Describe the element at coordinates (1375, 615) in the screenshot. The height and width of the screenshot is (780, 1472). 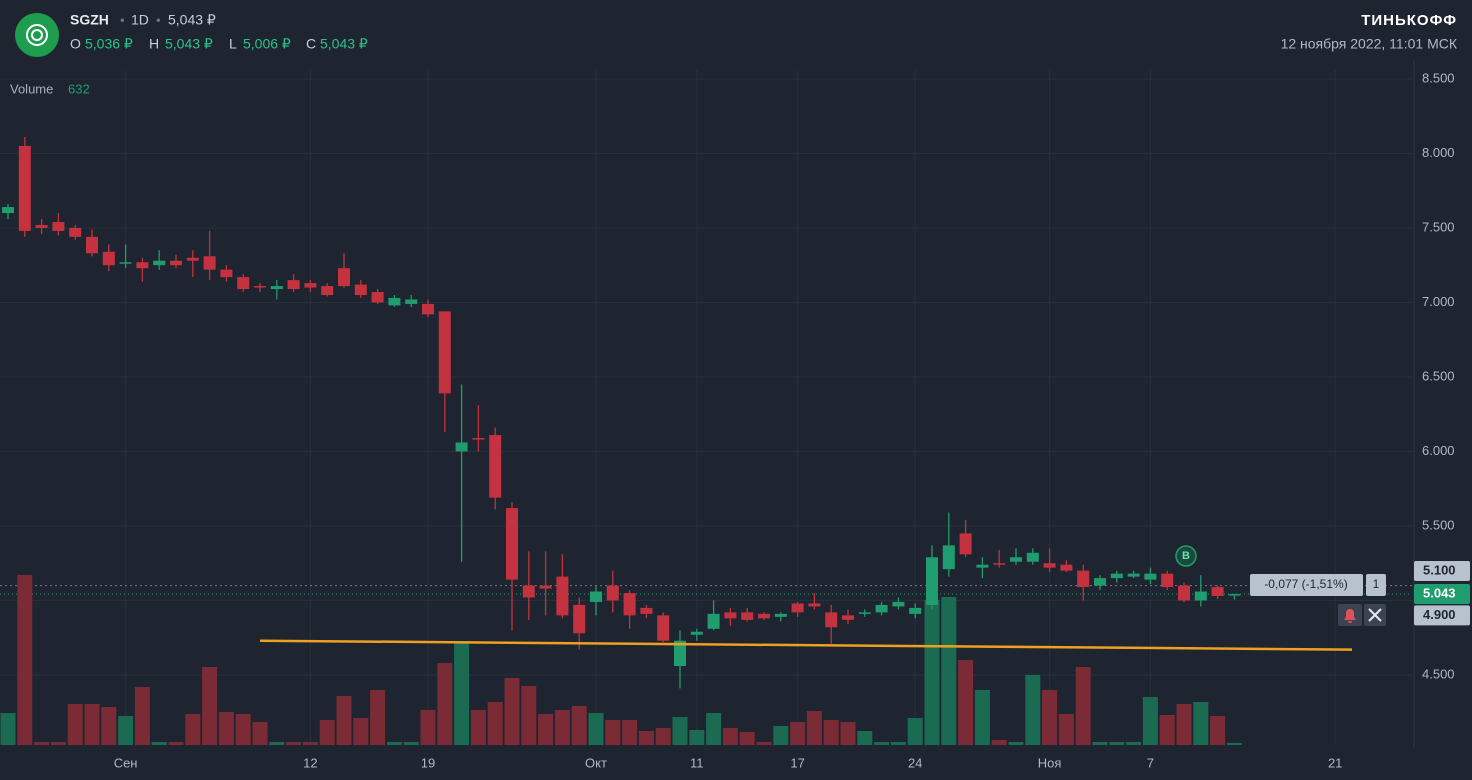
I see `close-icon` at that location.